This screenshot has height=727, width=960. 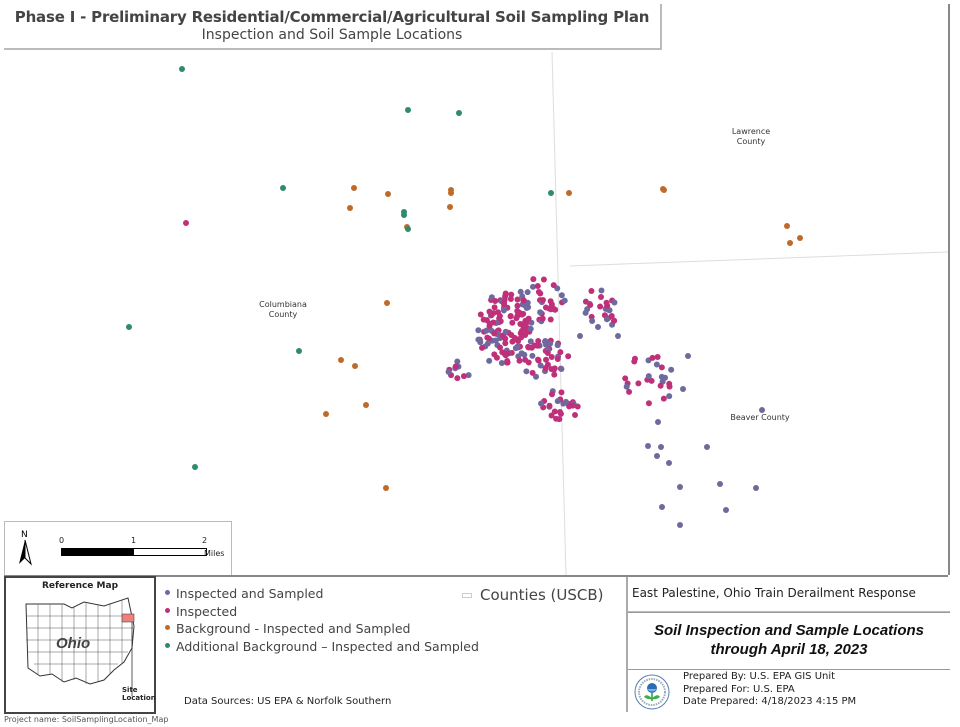 What do you see at coordinates (652, 692) in the screenshot?
I see `epa-logo-icon` at bounding box center [652, 692].